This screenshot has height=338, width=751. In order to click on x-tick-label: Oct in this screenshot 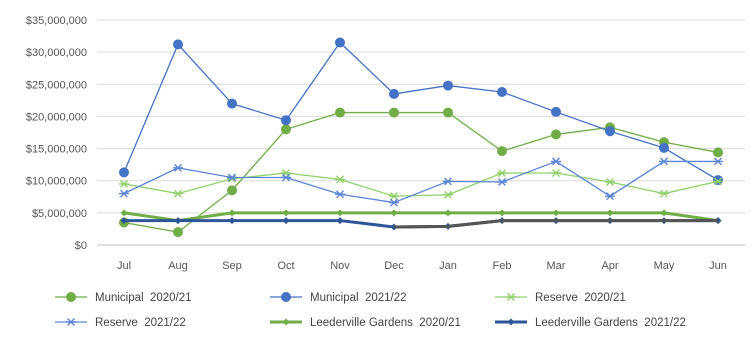, I will do `click(285, 266)`.